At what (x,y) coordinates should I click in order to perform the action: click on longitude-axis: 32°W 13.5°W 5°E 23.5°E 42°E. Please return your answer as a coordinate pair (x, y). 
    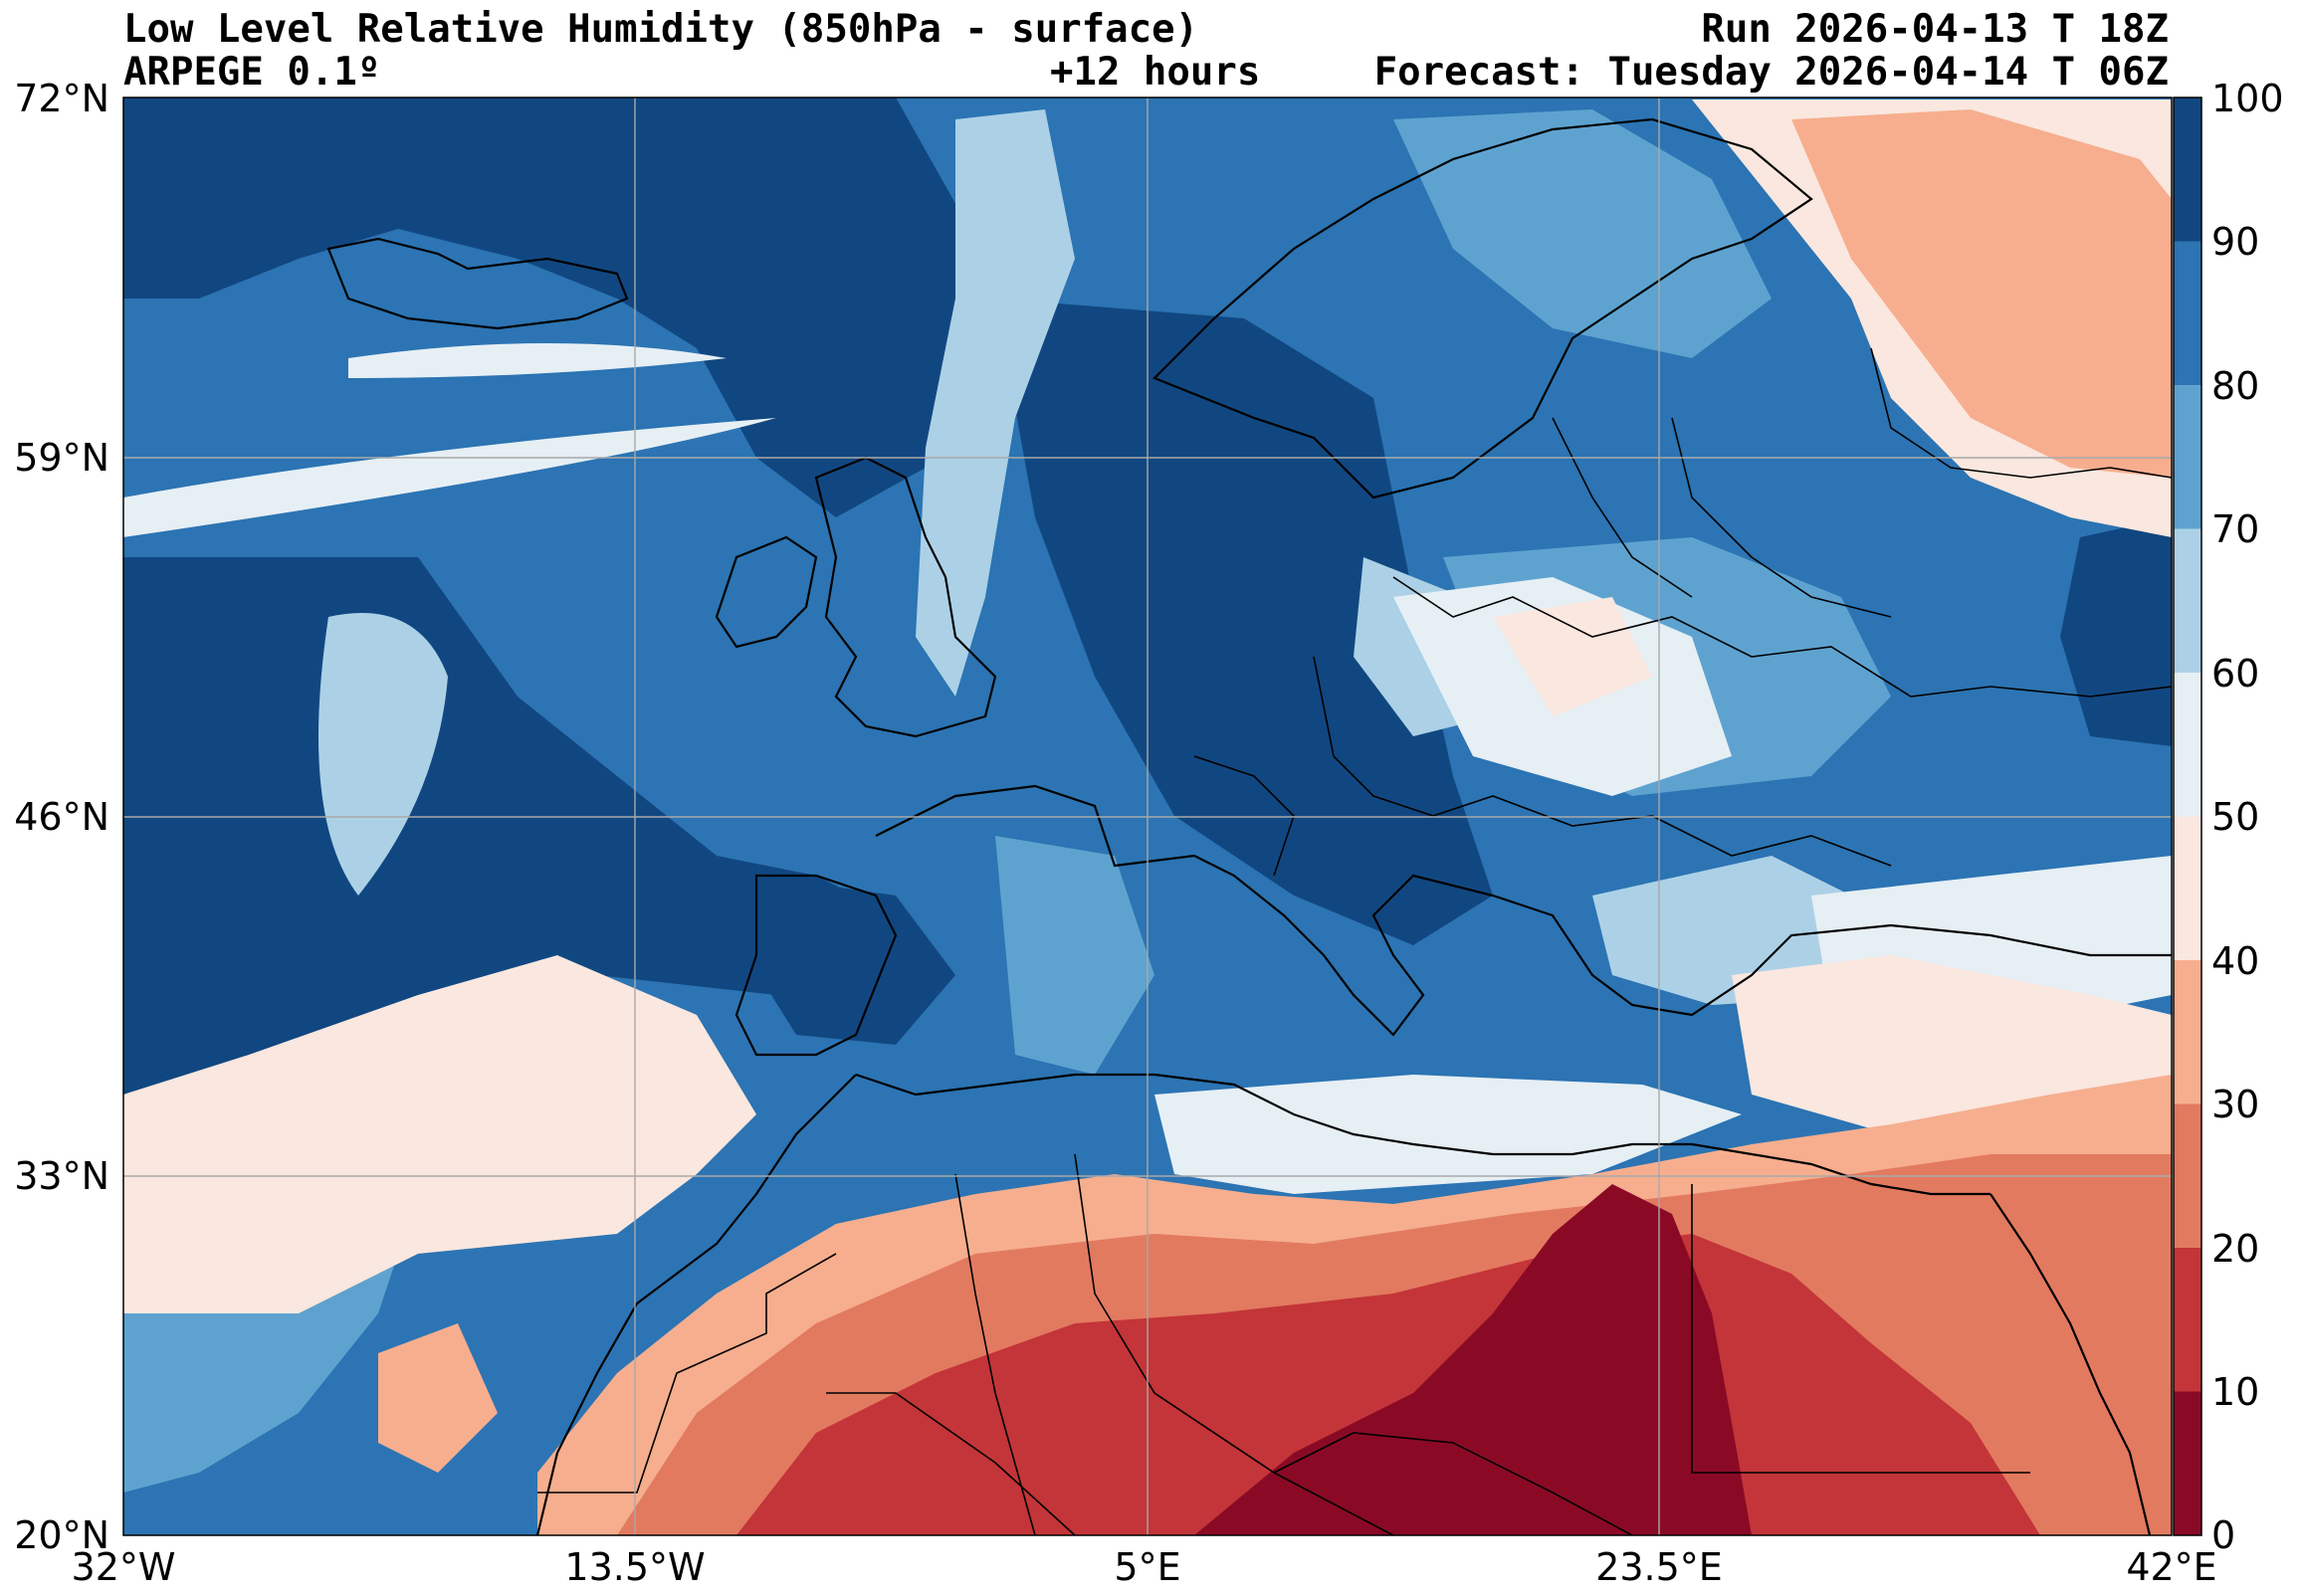
    Looking at the image, I should click on (1144, 1567).